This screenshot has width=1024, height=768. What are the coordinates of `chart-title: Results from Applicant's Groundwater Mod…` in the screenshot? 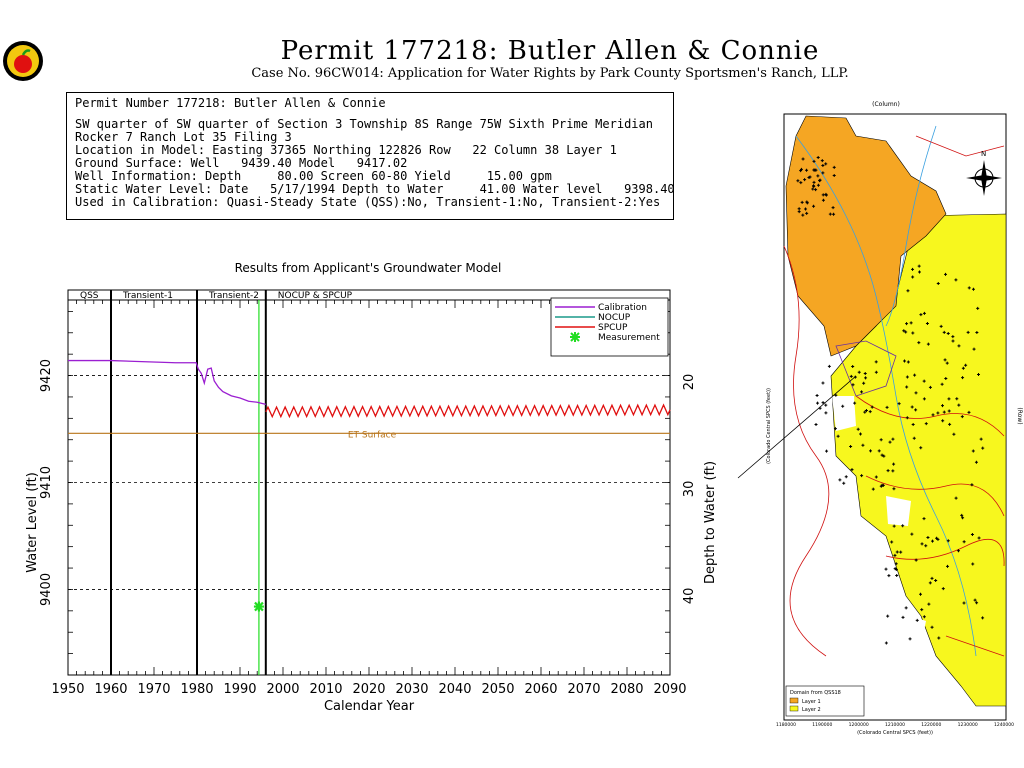 It's located at (368, 268).